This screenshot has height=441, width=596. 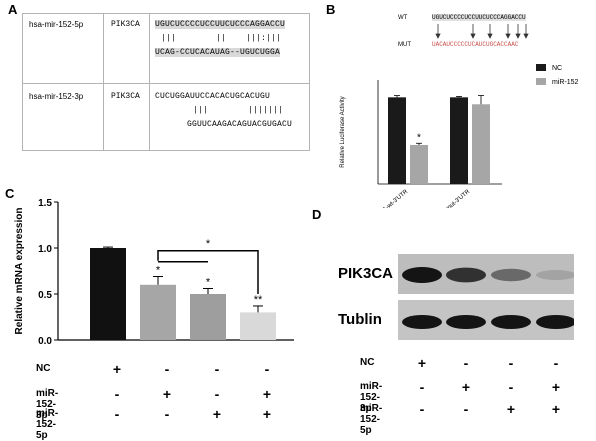 I want to click on pairing-lines: ||| |||||||, so click(x=238, y=110).